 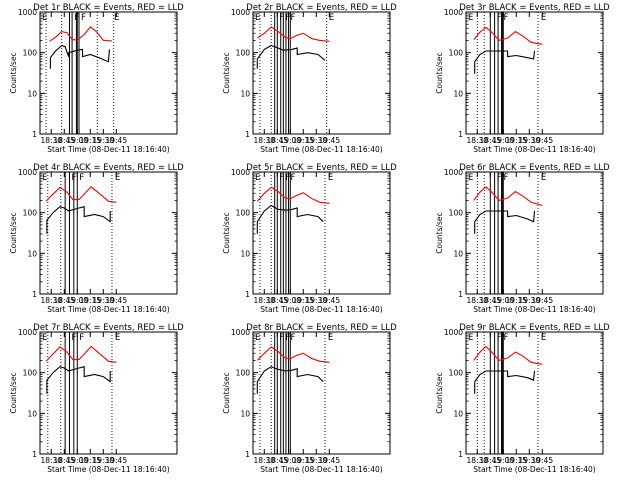 I want to click on chart-title: Det 8r BLACK = Events, RED = LLD, so click(x=321, y=328).